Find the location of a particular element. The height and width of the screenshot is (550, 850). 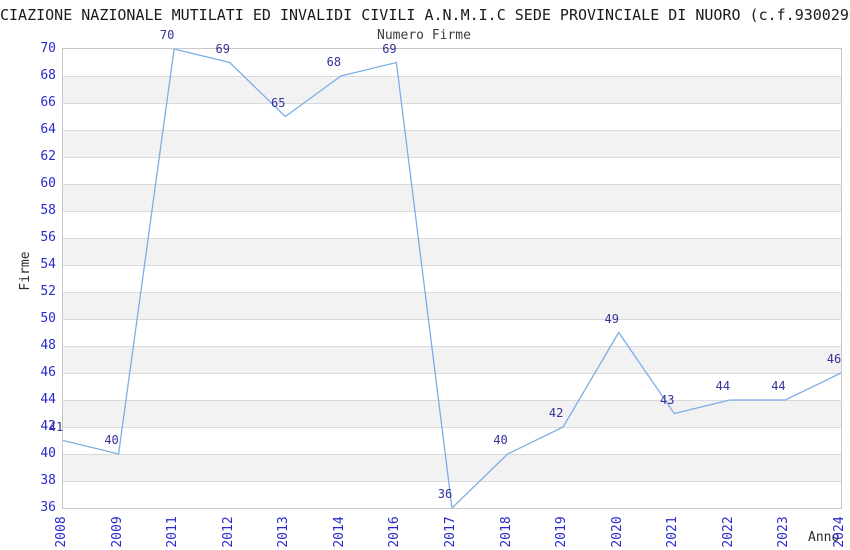

x-axis-tick-label: 2020 is located at coordinates (617, 532).